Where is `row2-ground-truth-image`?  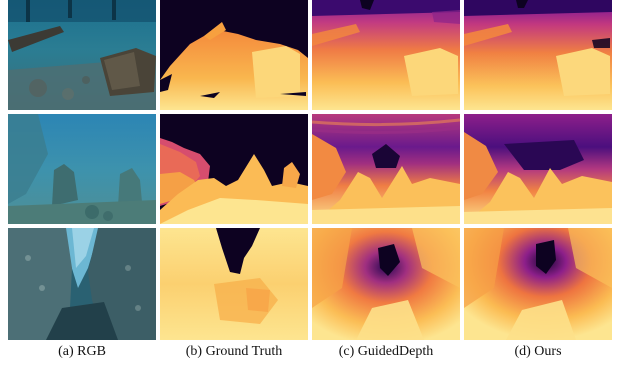
row2-ground-truth-image is located at coordinates (234, 169).